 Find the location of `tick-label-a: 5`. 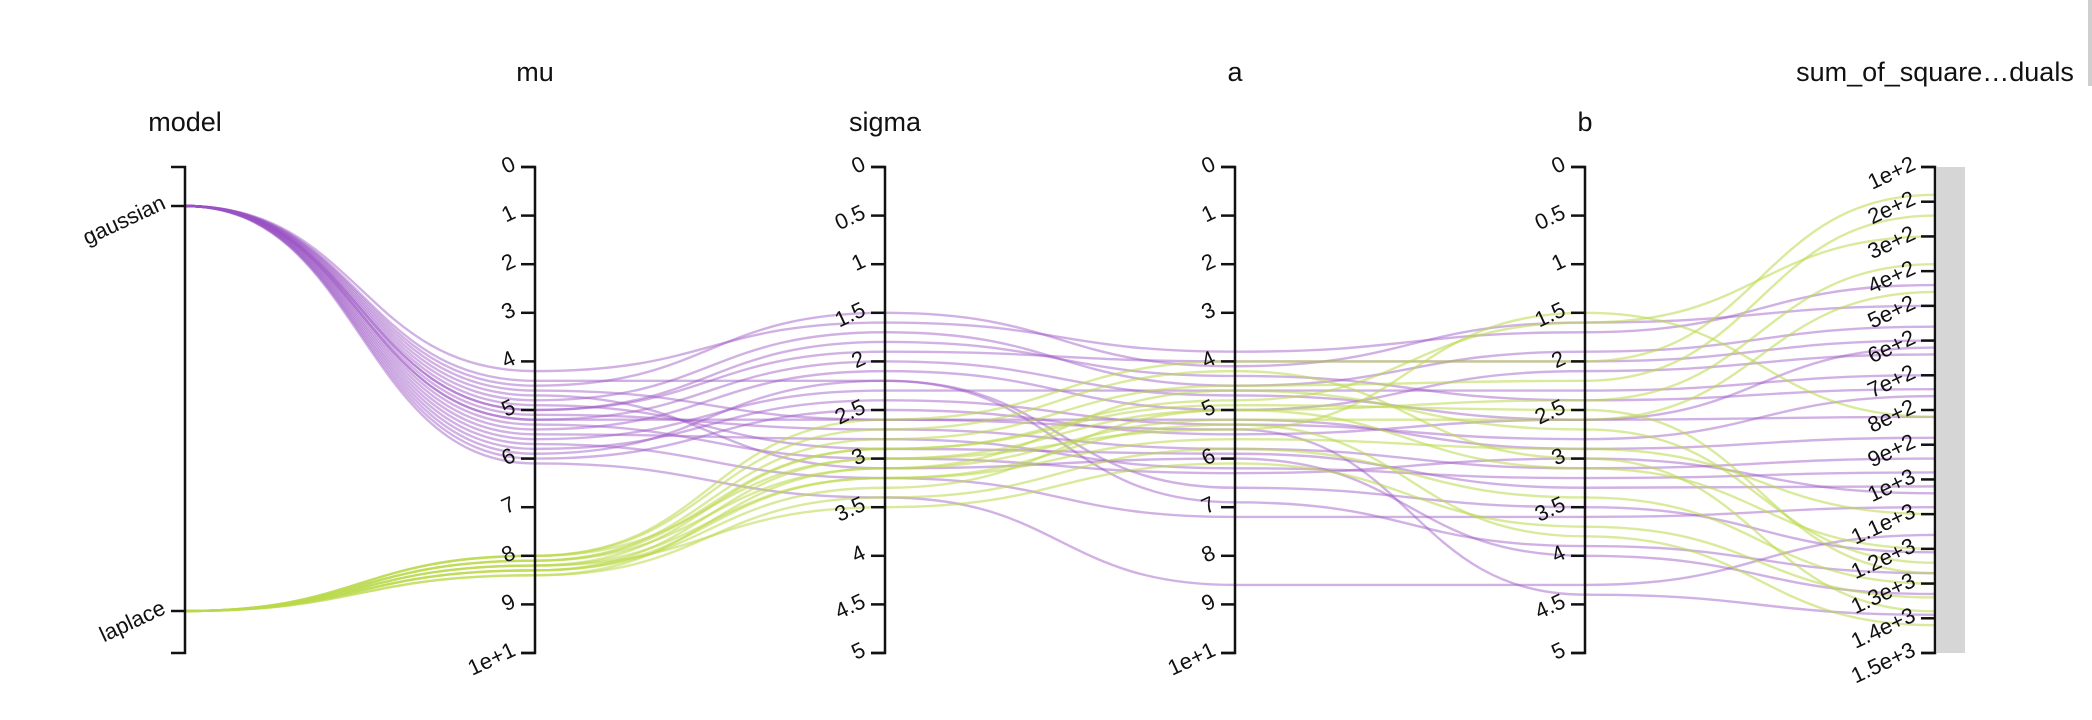

tick-label-a: 5 is located at coordinates (1208, 408).